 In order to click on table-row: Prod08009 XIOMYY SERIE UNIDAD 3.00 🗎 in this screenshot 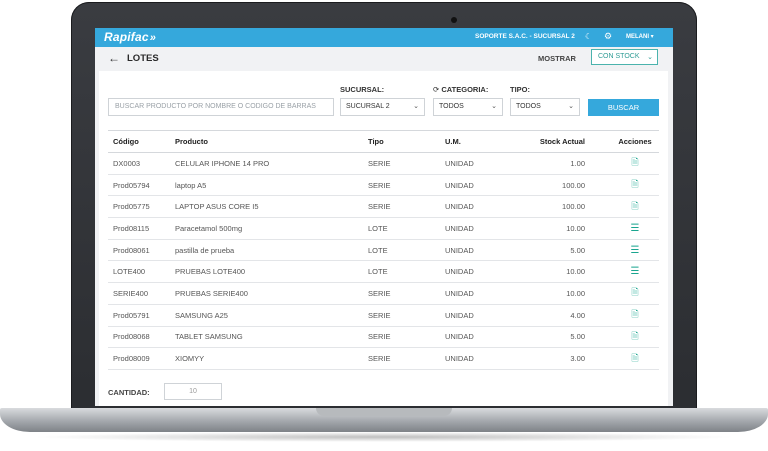, I will do `click(383, 358)`.